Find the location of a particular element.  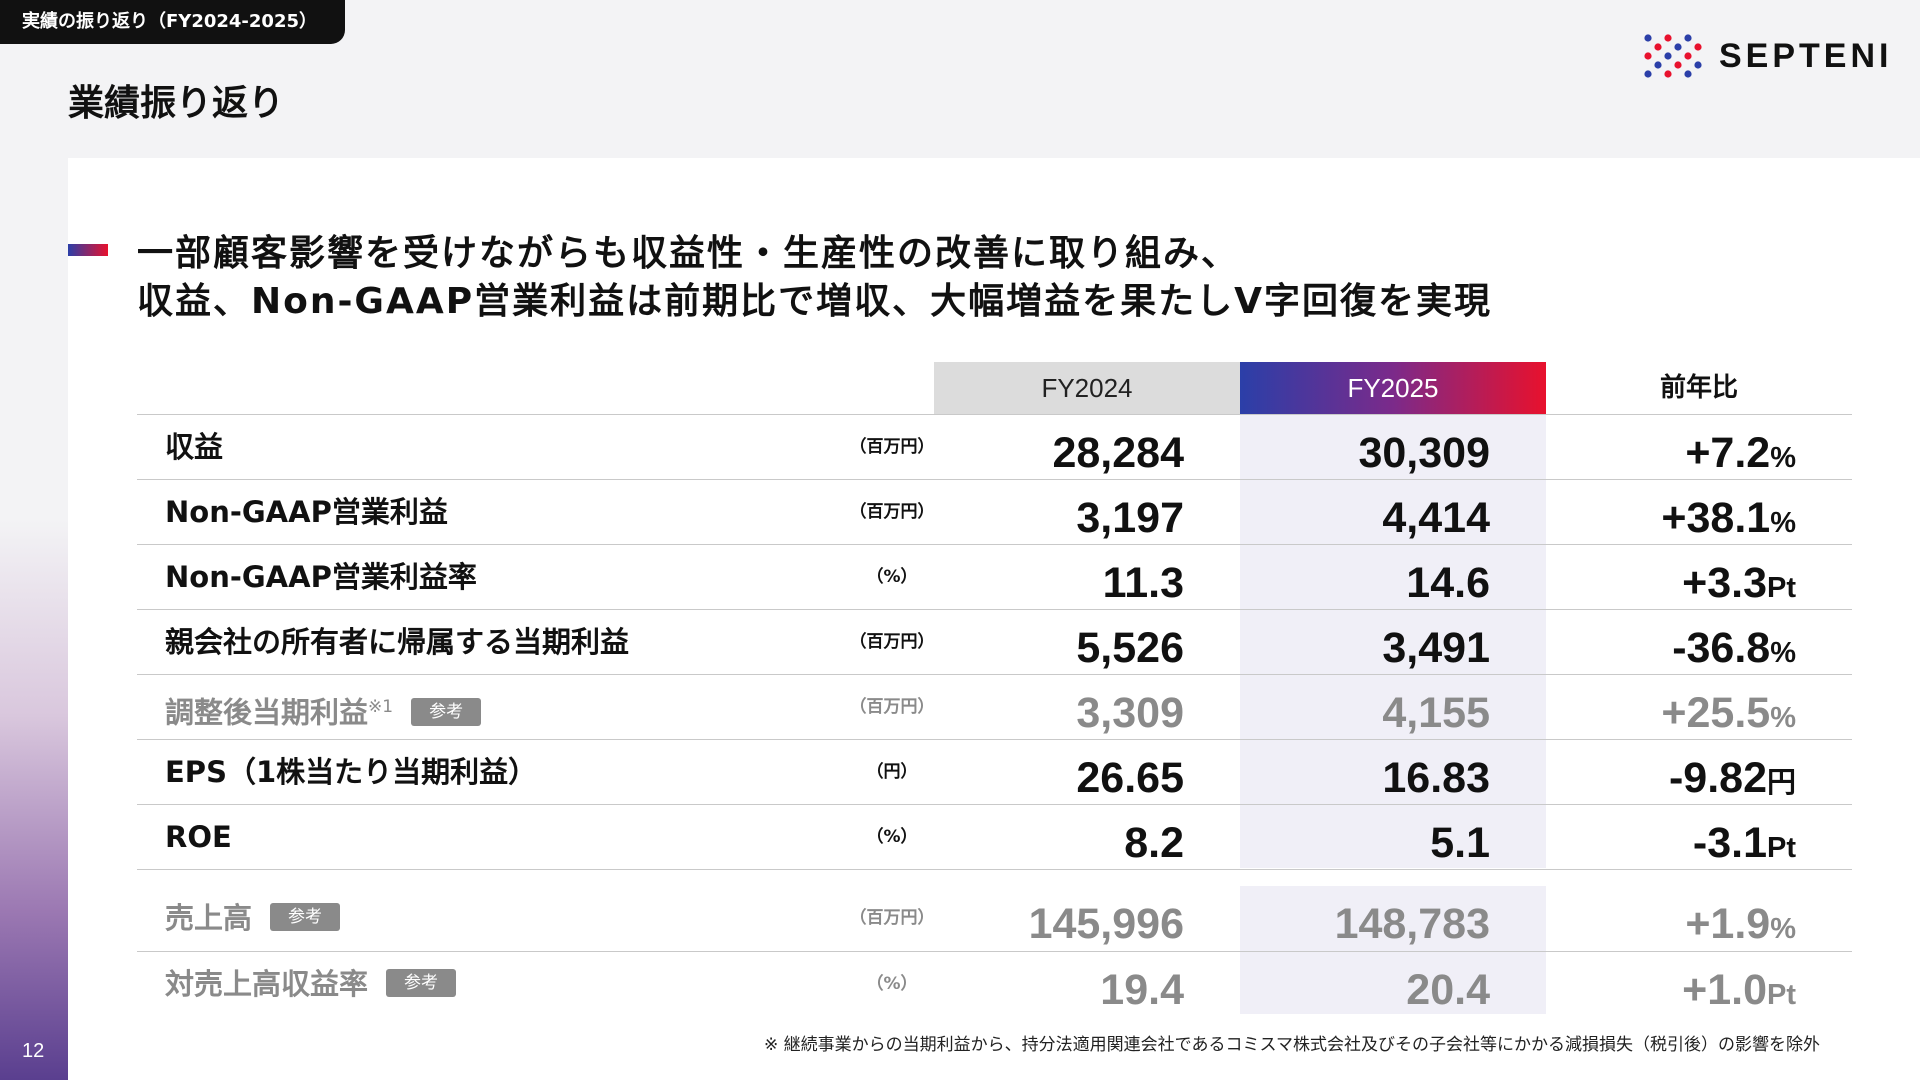

table-row: Non-GAAP営業利益率 （%） 11.3 14.6 +3.3Pt is located at coordinates (994, 576).